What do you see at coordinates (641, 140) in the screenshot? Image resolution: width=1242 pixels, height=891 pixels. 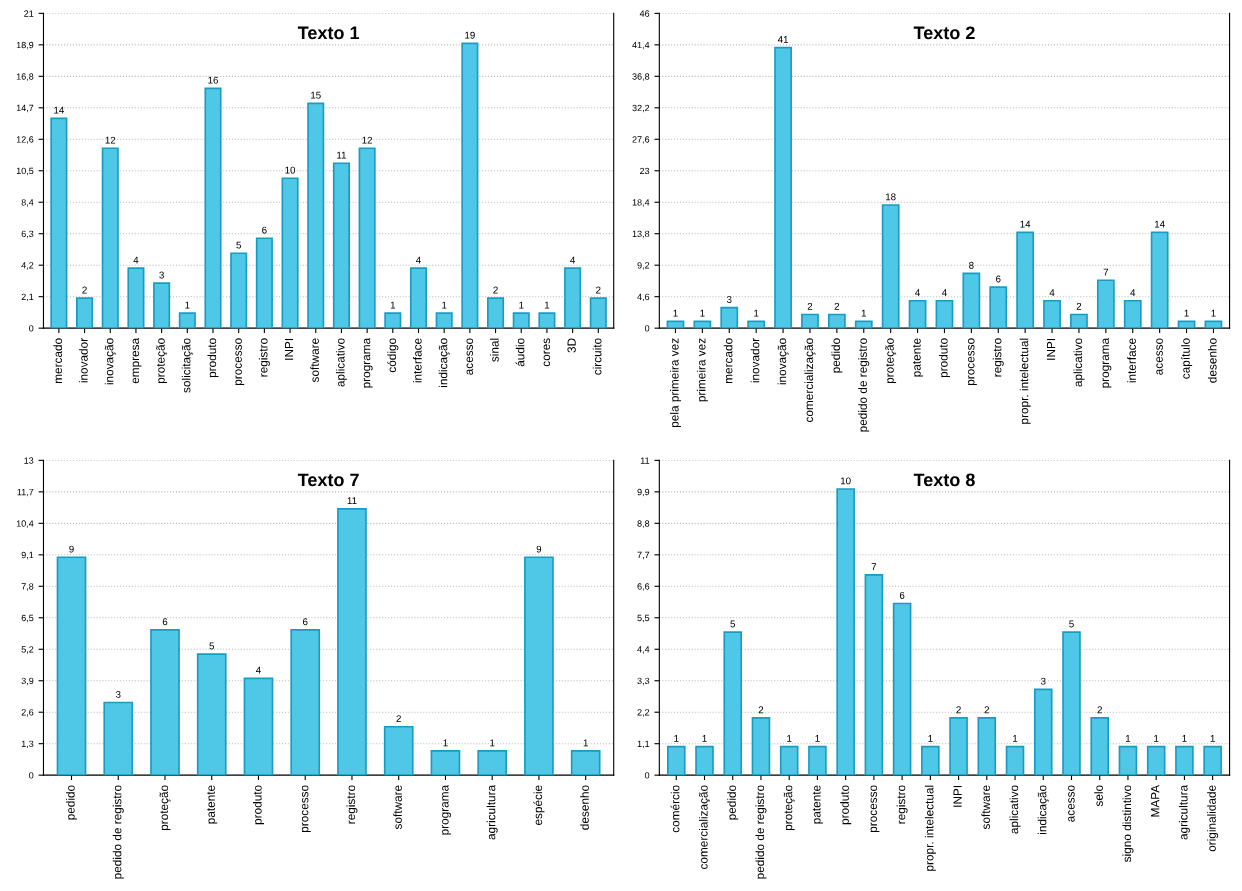 I see `y-tick-label: 27,6` at bounding box center [641, 140].